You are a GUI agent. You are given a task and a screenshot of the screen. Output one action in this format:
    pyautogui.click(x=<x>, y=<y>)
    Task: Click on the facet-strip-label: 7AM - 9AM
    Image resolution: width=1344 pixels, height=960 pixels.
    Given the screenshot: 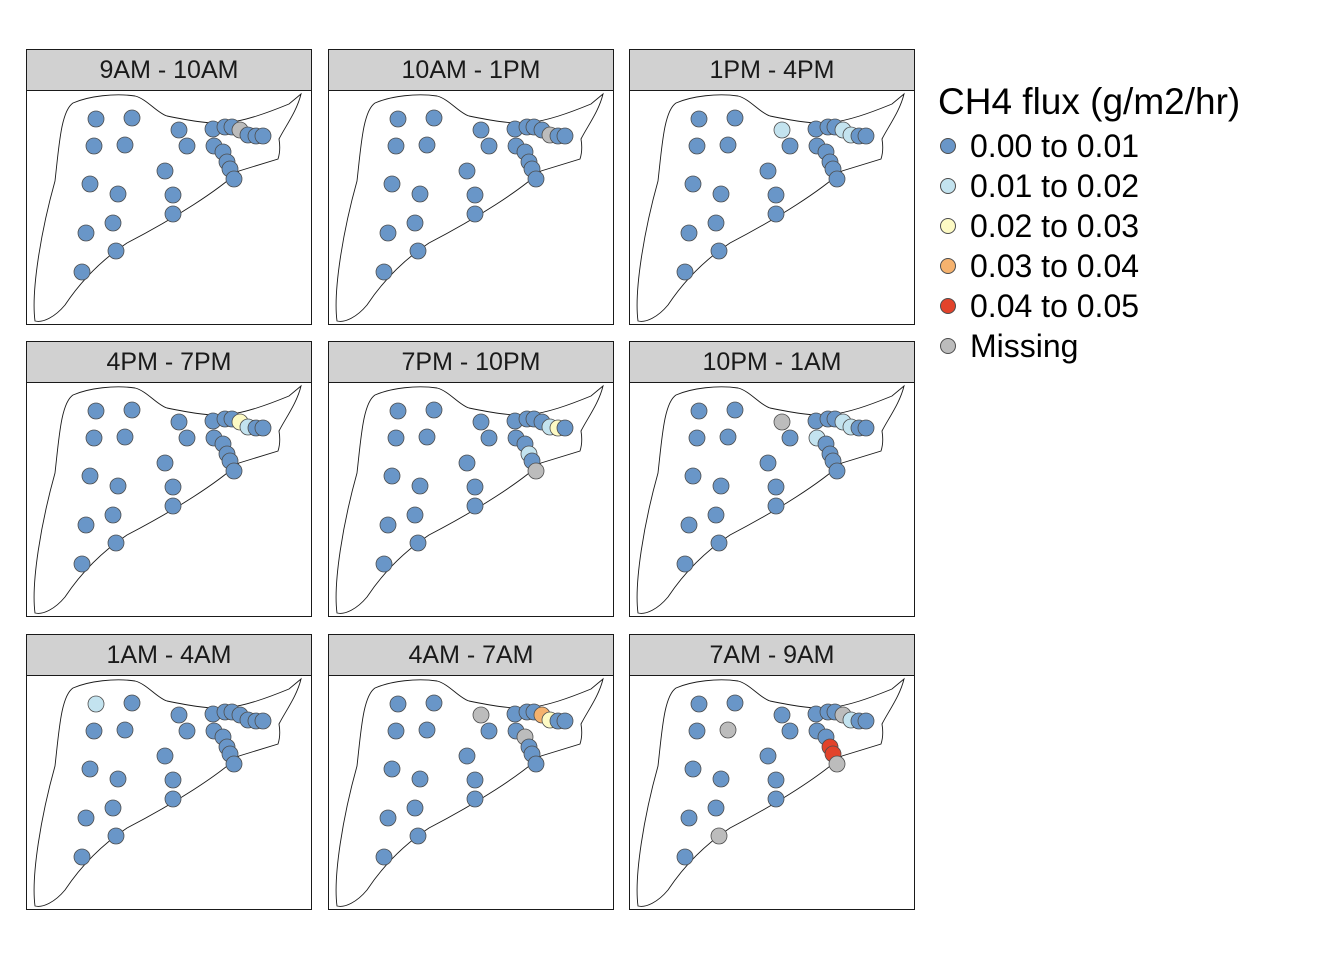 What is the action you would take?
    pyautogui.click(x=772, y=655)
    